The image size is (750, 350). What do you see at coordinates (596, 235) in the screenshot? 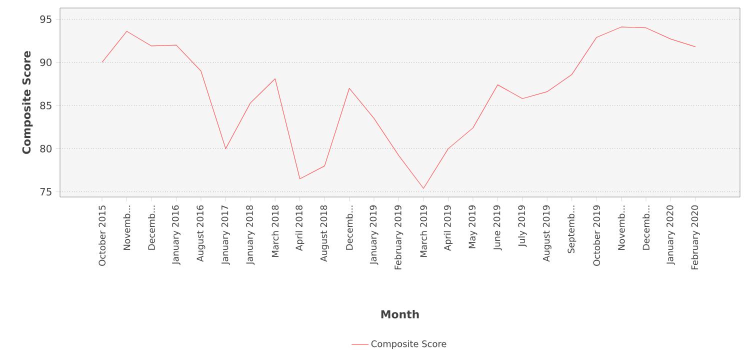
I see `x-tick-label: October 2019` at bounding box center [596, 235].